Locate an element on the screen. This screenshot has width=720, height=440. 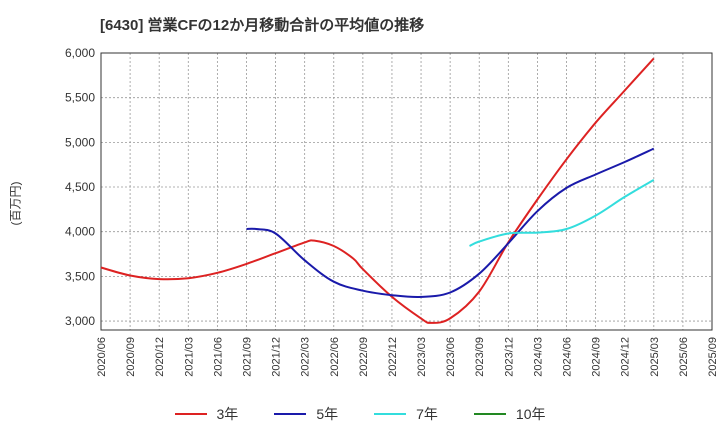
x-tick-label: 2022/09 is located at coordinates (364, 357).